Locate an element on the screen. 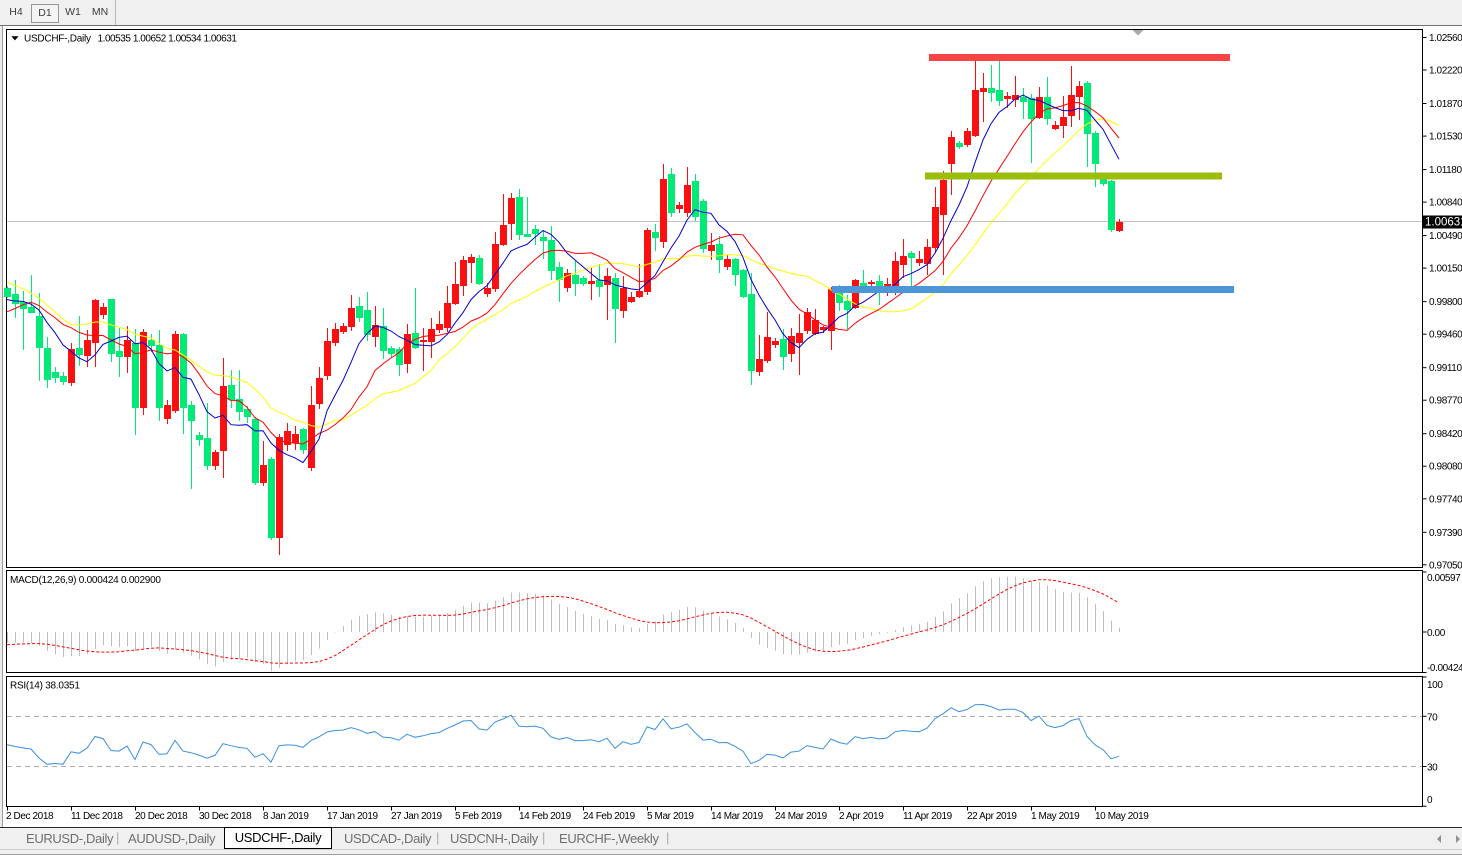 Image resolution: width=1462 pixels, height=859 pixels. svg-text: 0.97740 is located at coordinates (1445, 499).